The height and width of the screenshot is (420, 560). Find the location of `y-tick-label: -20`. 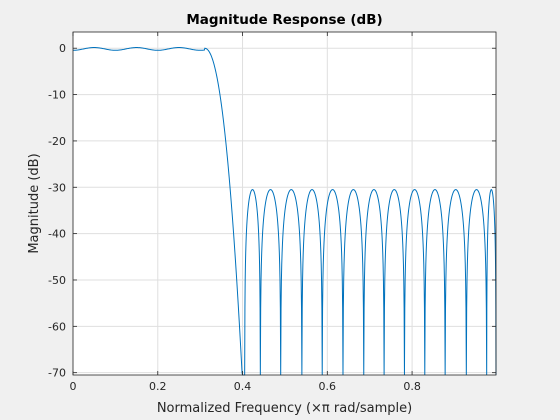

y-tick-label: -20 is located at coordinates (57, 141).